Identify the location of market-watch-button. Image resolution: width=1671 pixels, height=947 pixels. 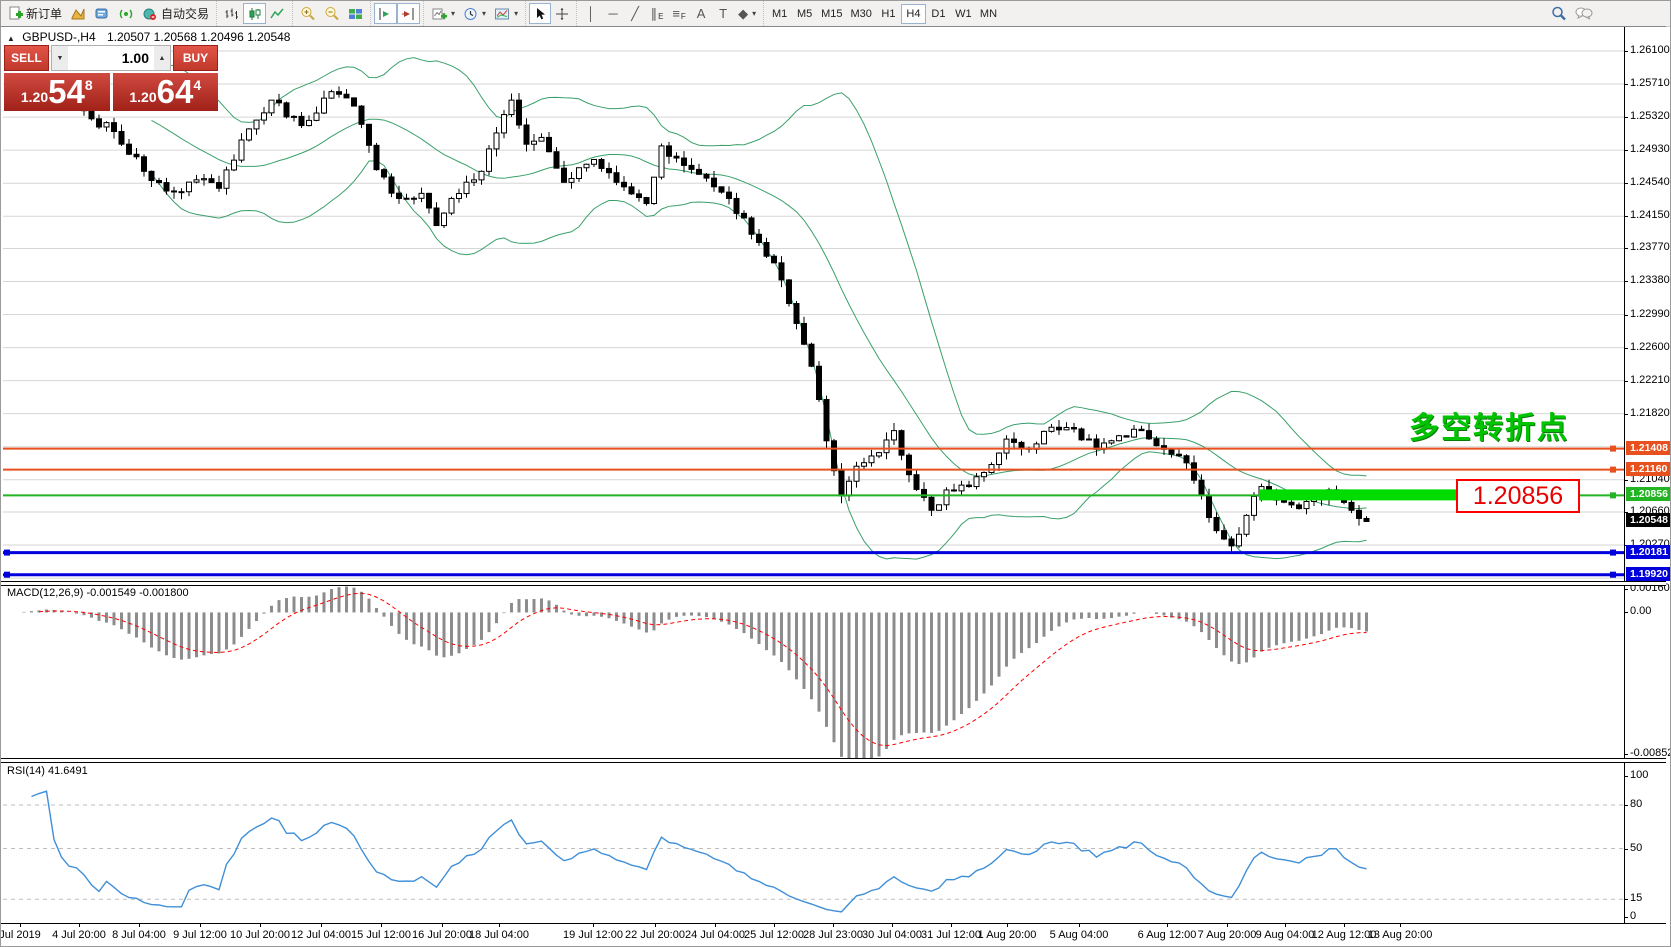
(102, 13).